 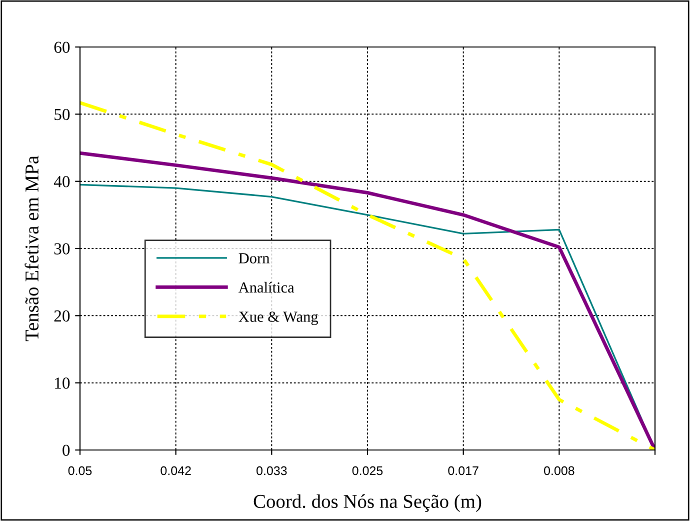 What do you see at coordinates (367, 471) in the screenshot?
I see `x-tick-label: 0.025` at bounding box center [367, 471].